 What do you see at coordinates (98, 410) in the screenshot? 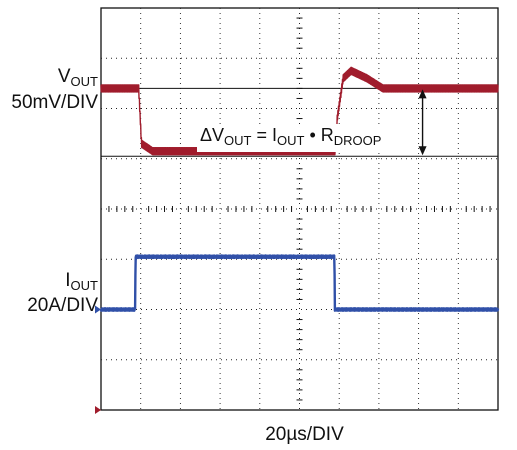
I see `vout-ground-marker` at bounding box center [98, 410].